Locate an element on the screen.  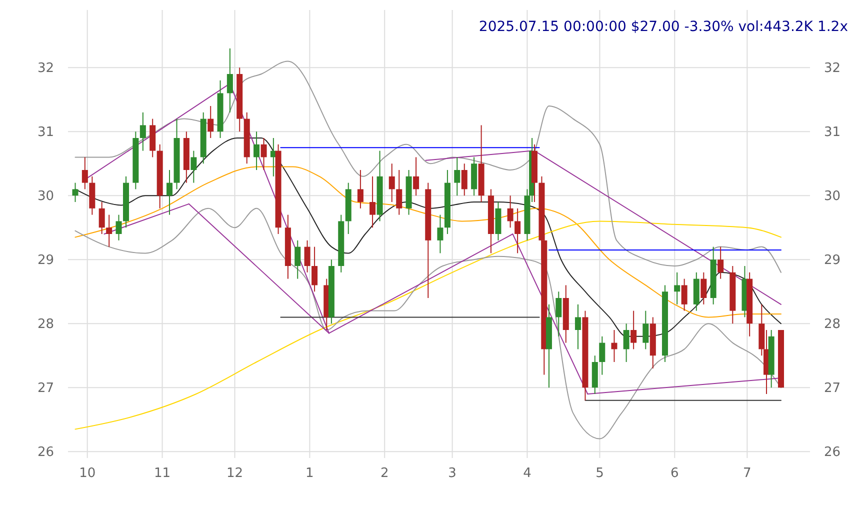
y2-tick-label: 28 is located at coordinates (832, 324).